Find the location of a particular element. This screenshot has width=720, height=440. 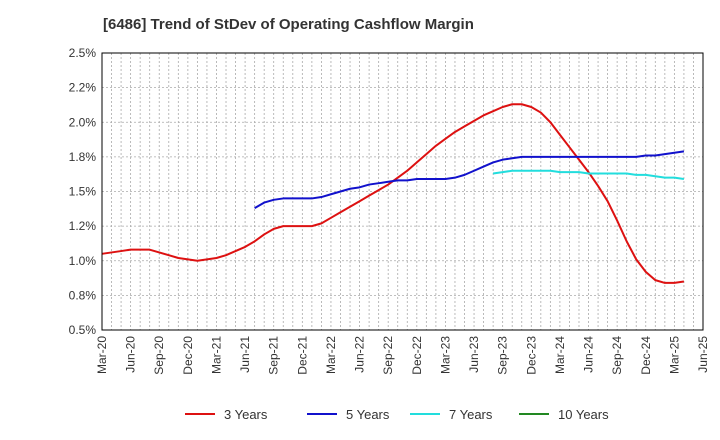

x-tick-label: Sep-23 is located at coordinates (503, 355).